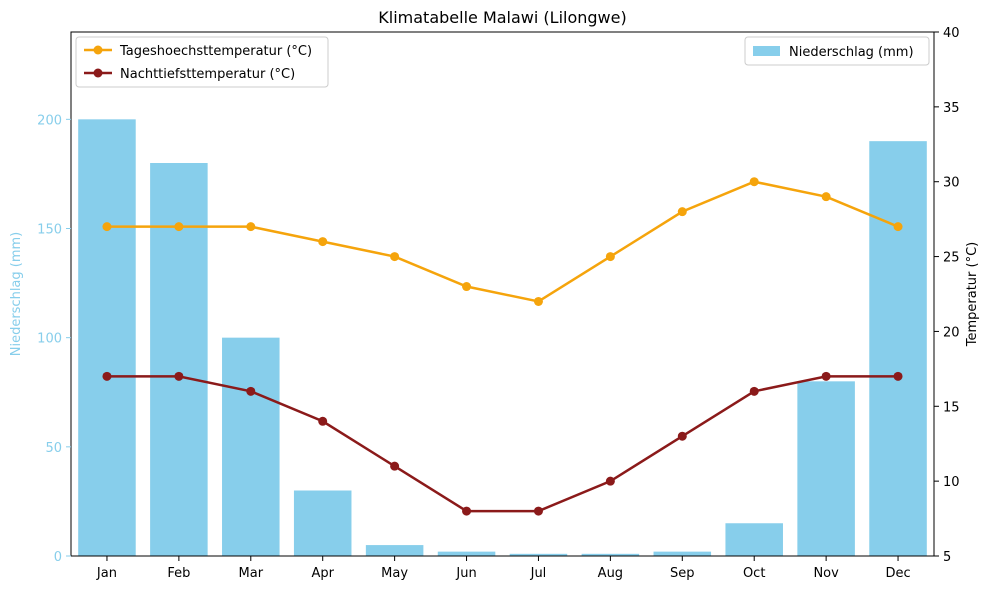 The height and width of the screenshot is (590, 989). I want to click on x-tick-label: Nov, so click(826, 573).